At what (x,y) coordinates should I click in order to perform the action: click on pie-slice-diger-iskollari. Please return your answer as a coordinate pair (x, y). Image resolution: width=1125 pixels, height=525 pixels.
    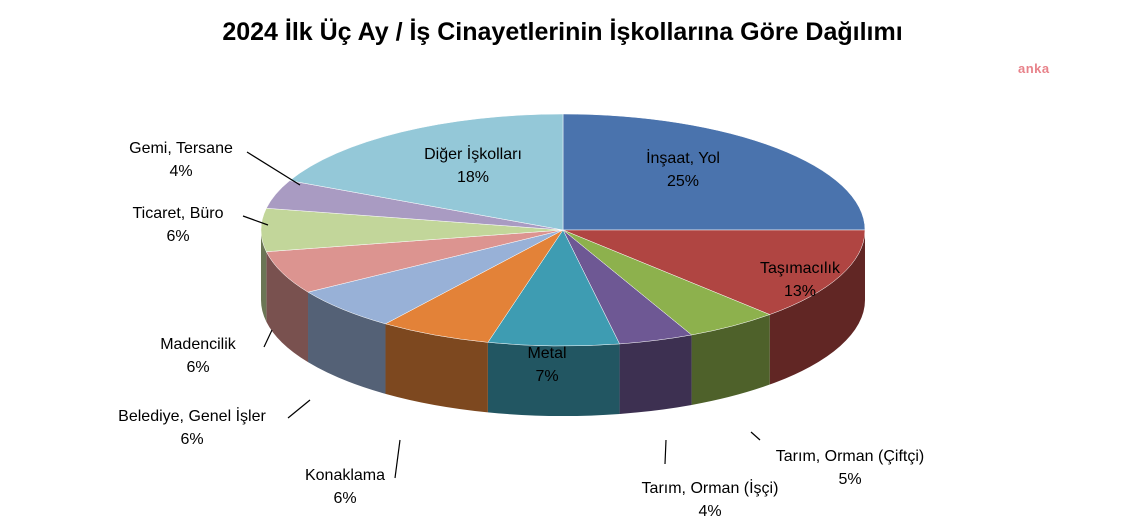
    Looking at the image, I should click on (426, 172).